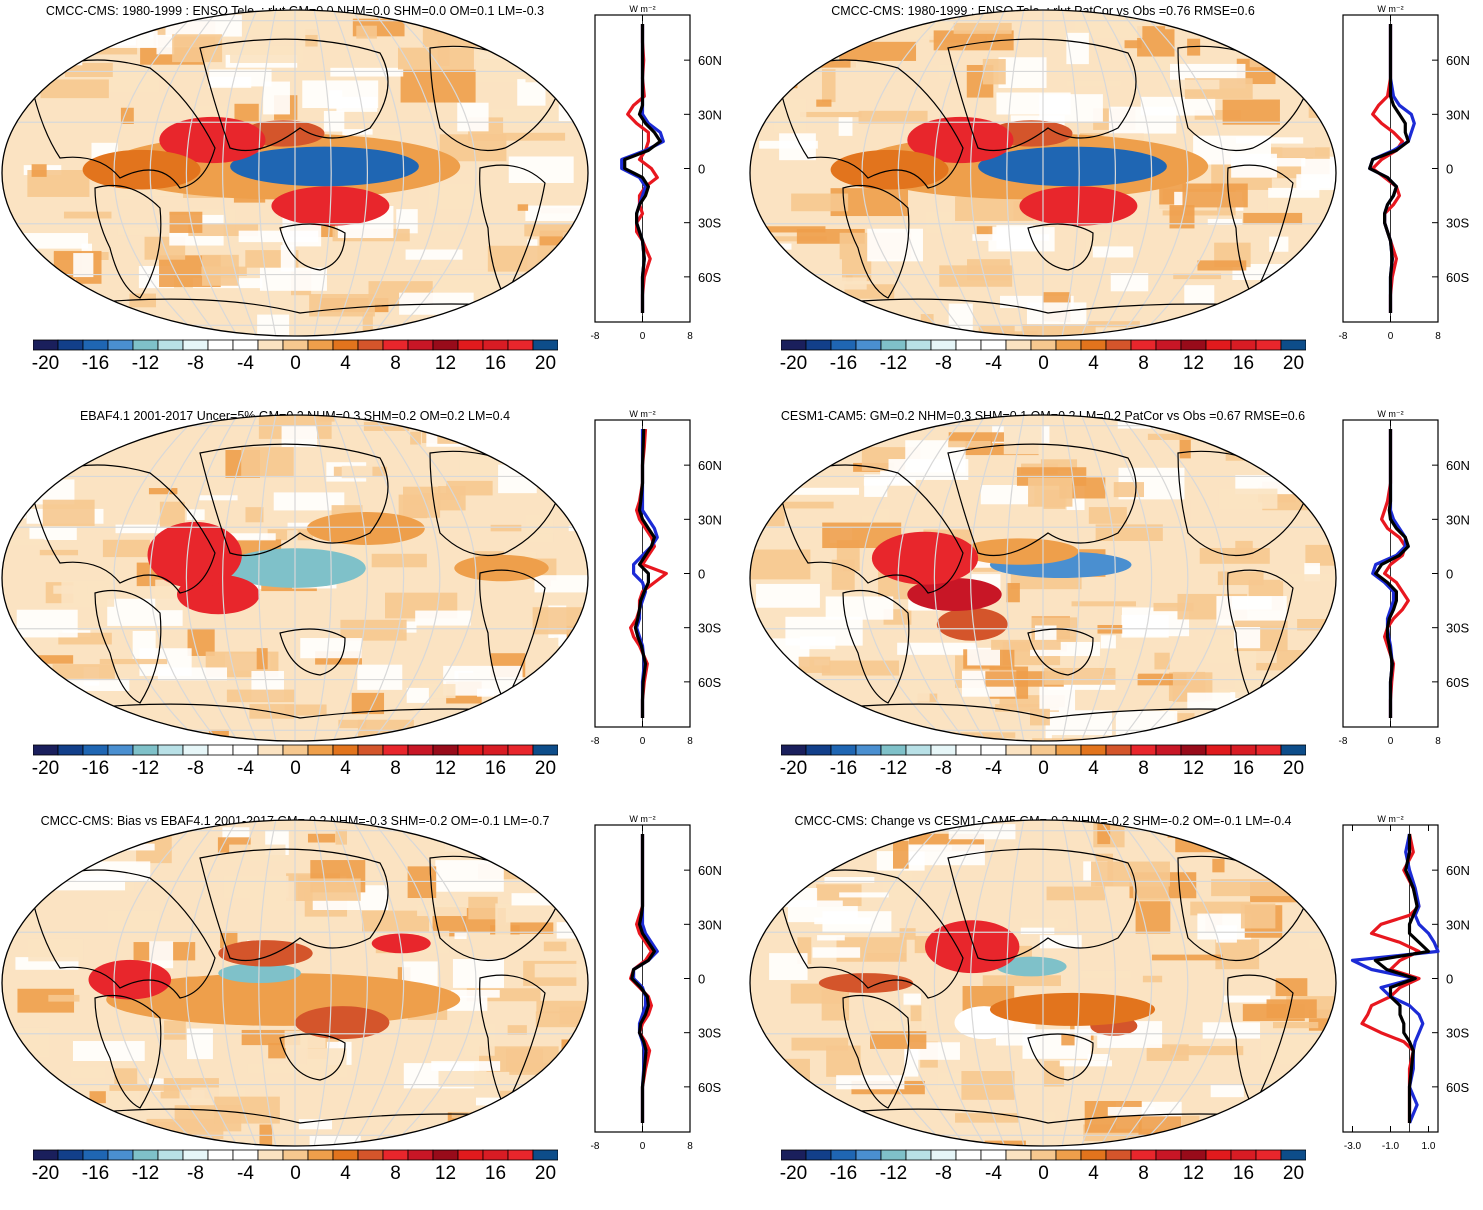 The width and height of the screenshot is (1483, 1210). Describe the element at coordinates (701, 574) in the screenshot. I see `lat-tick-label: 0` at that location.